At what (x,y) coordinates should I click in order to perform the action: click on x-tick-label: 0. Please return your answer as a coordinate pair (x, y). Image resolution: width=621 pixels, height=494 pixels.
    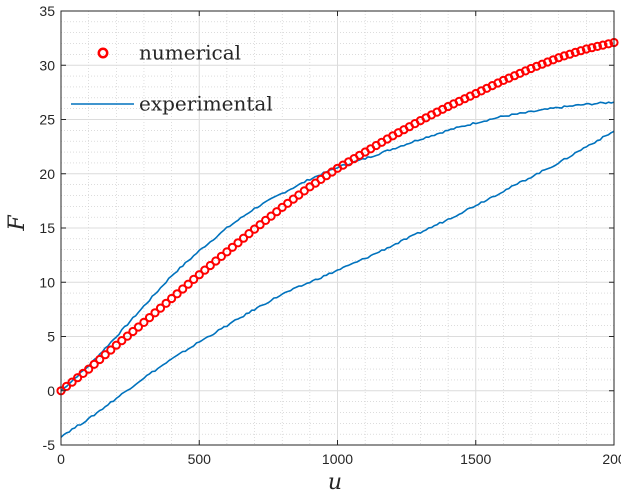
    Looking at the image, I should click on (61, 459).